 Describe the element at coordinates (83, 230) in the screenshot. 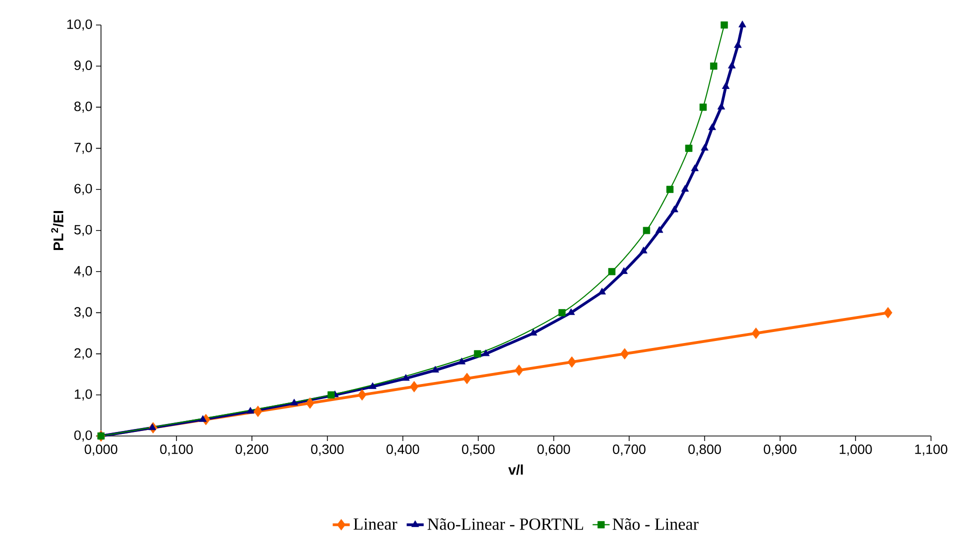

I see `y-tick-label: 5,0` at that location.